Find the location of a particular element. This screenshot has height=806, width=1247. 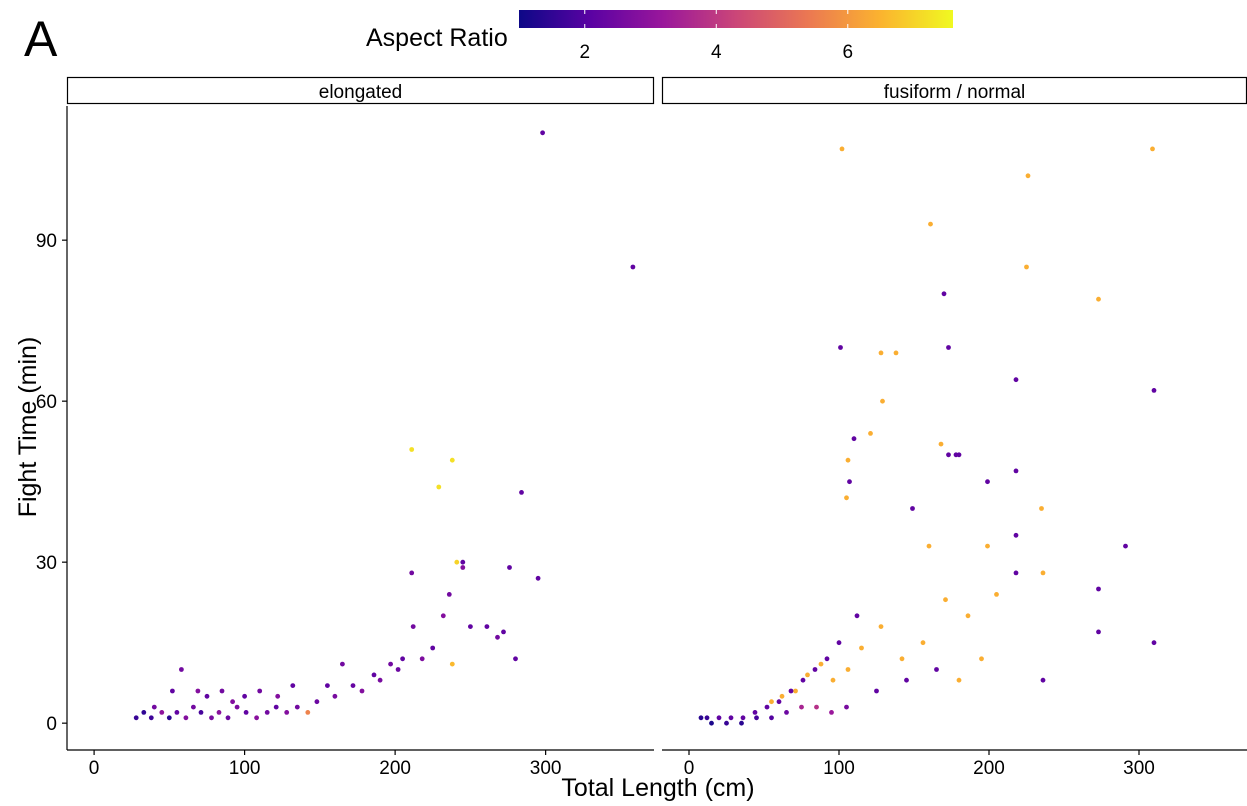

legend-title: Aspect Ratio is located at coordinates (437, 38).